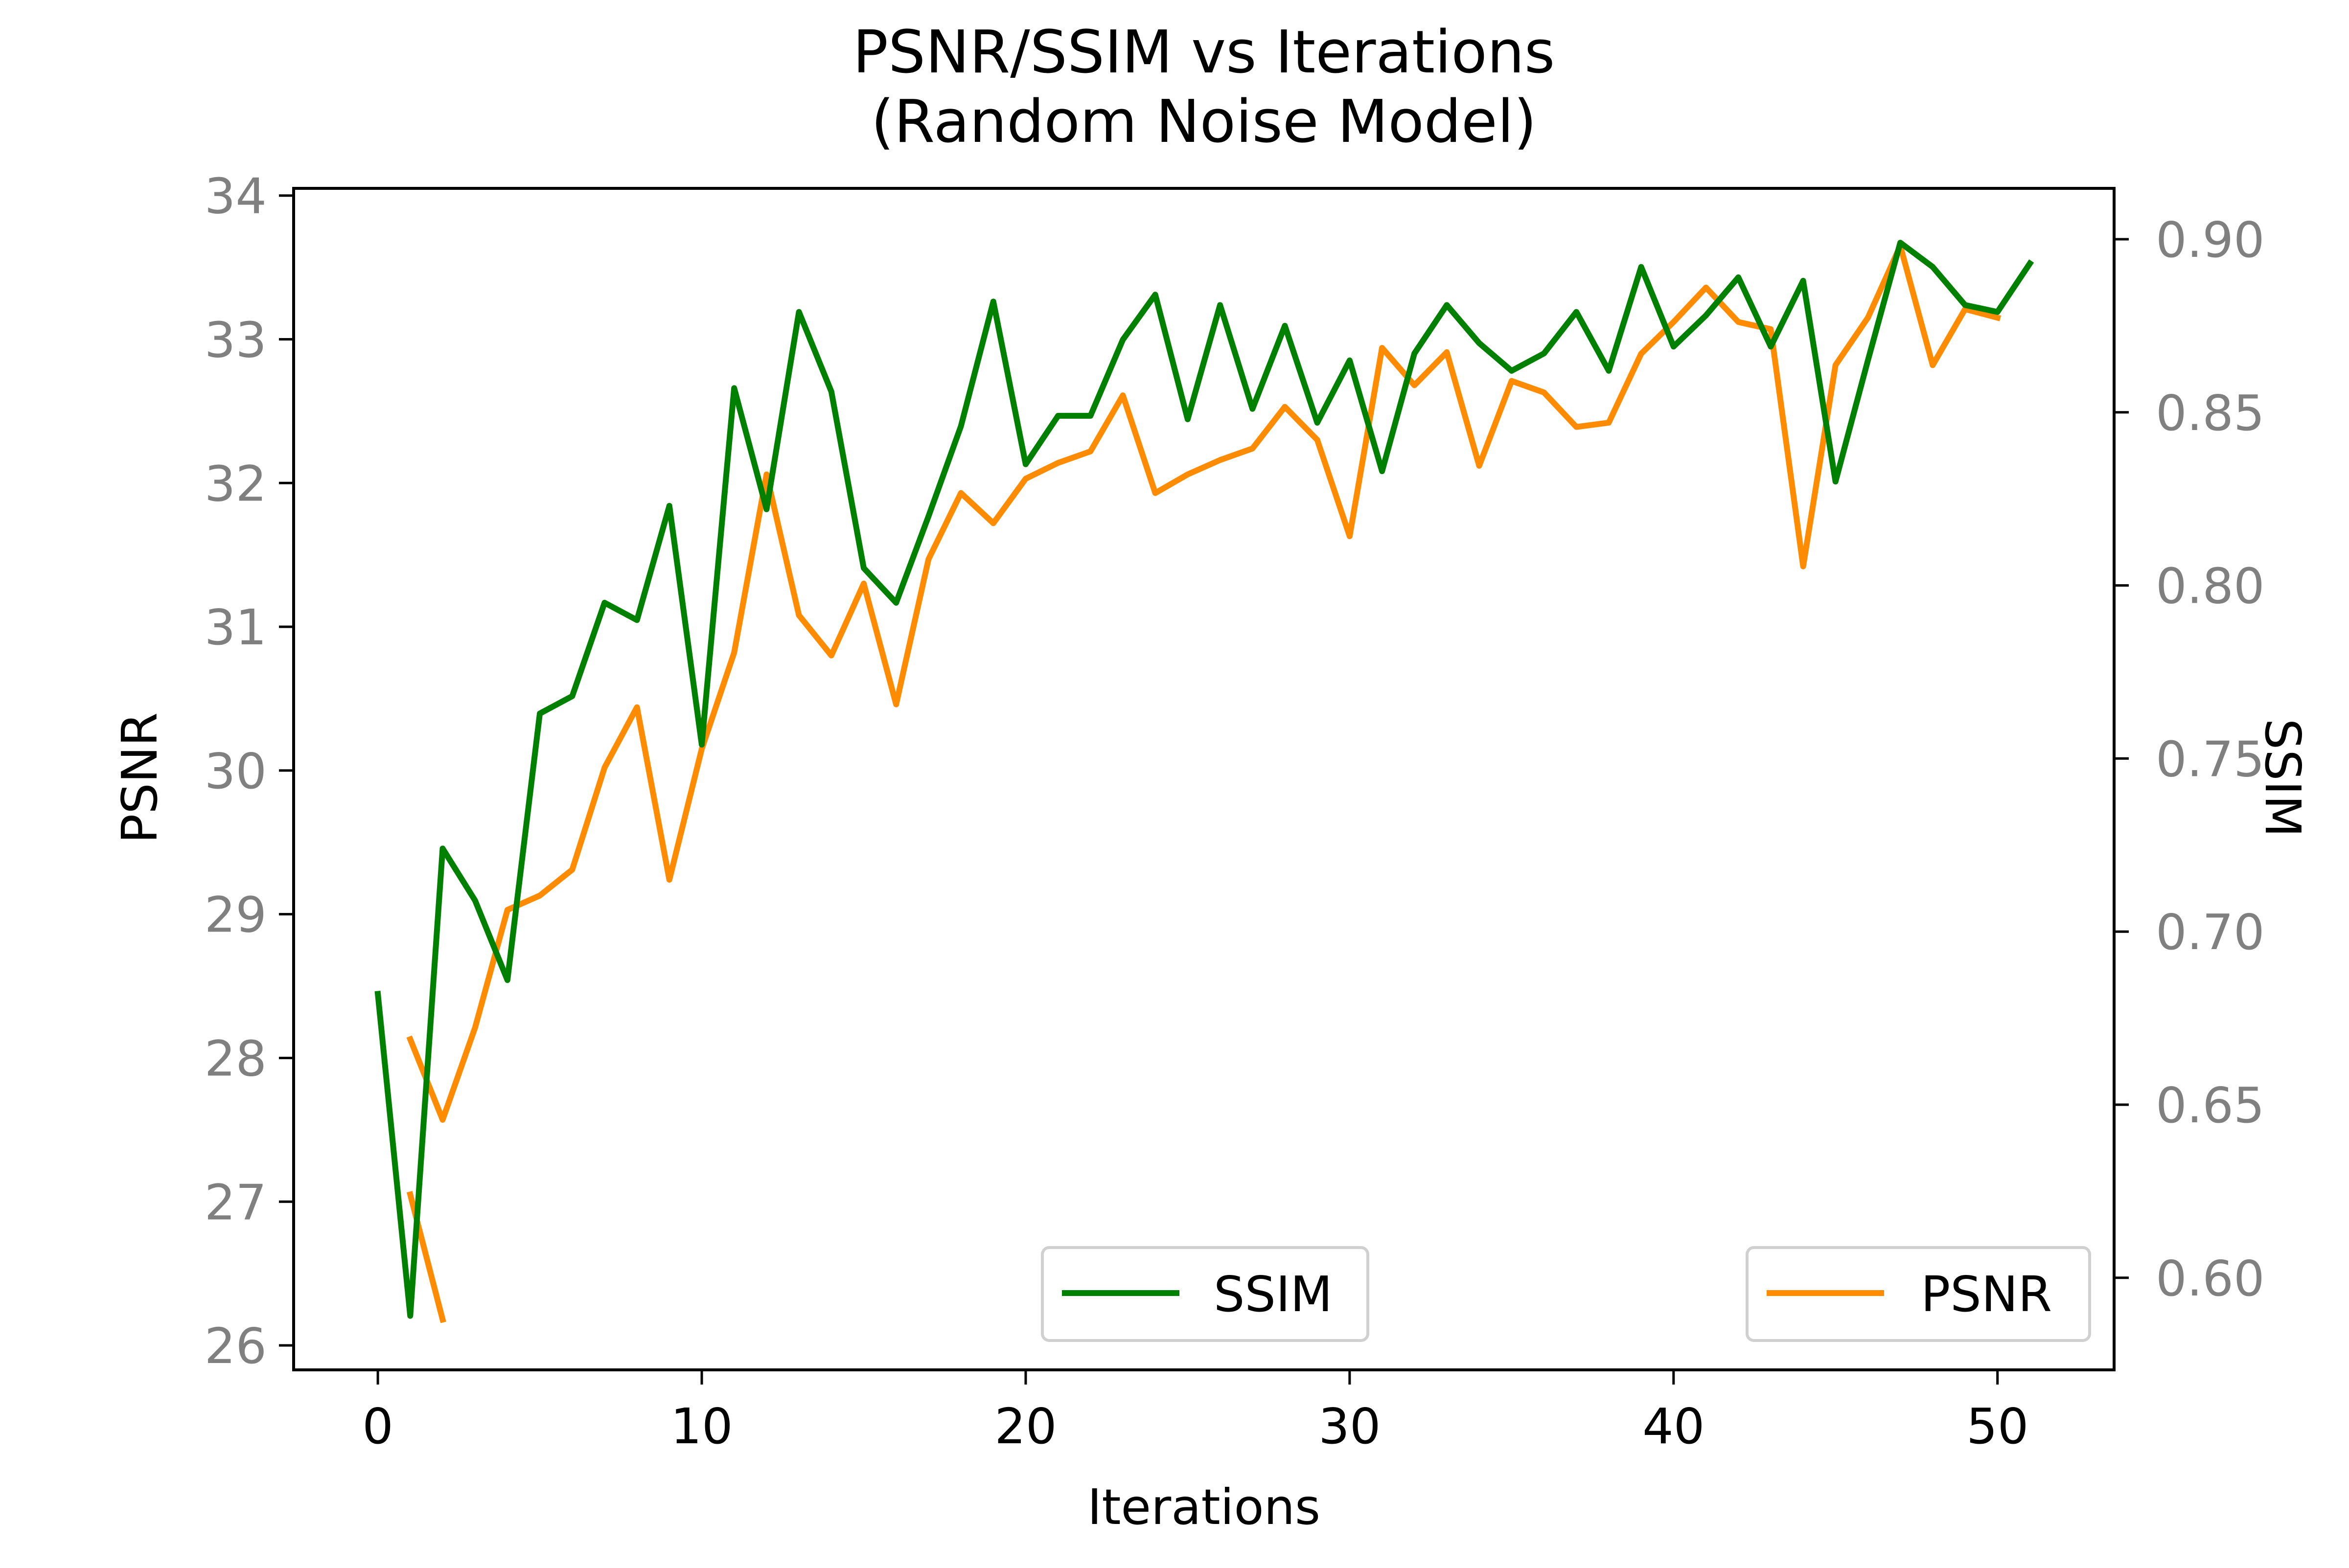 This screenshot has width=2349, height=1568. Describe the element at coordinates (2210, 1279) in the screenshot. I see `y-right-tick-label: 0.60` at that location.